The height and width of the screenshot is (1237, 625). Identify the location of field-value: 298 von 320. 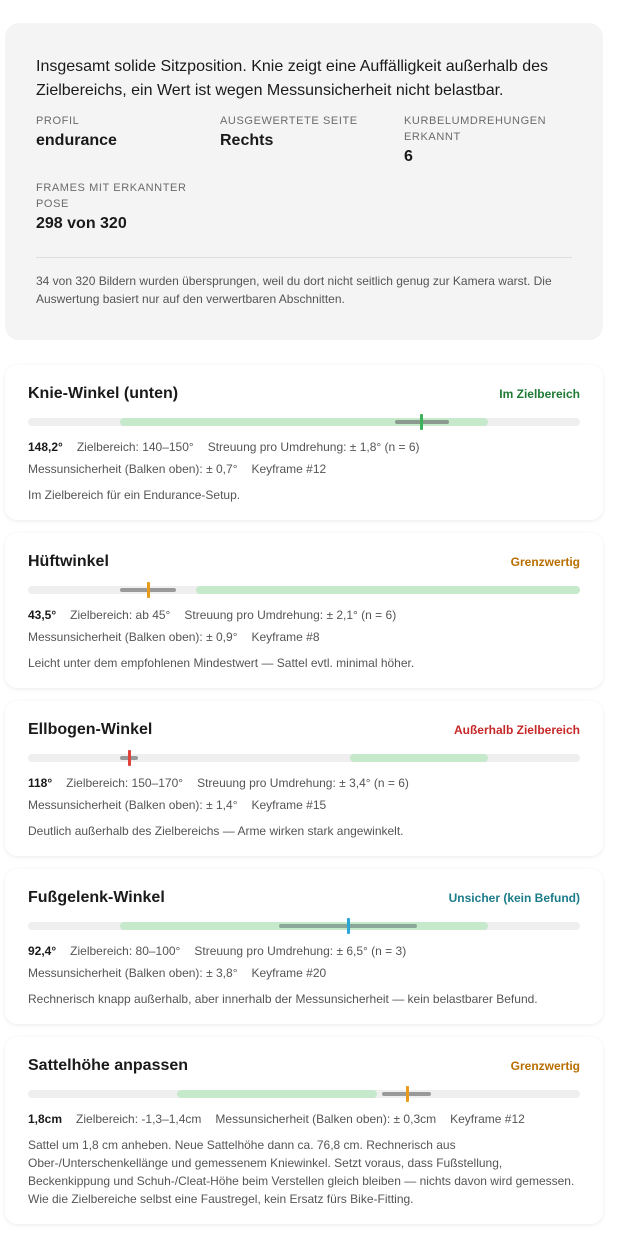
(81, 223).